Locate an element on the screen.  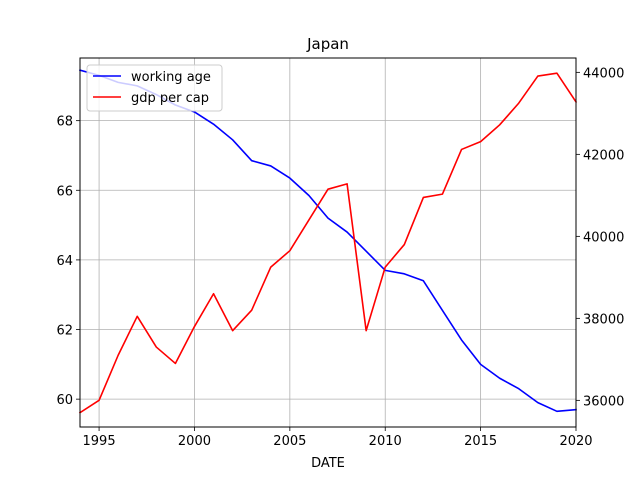
y-right-tick-label: 42000 is located at coordinates (603, 155).